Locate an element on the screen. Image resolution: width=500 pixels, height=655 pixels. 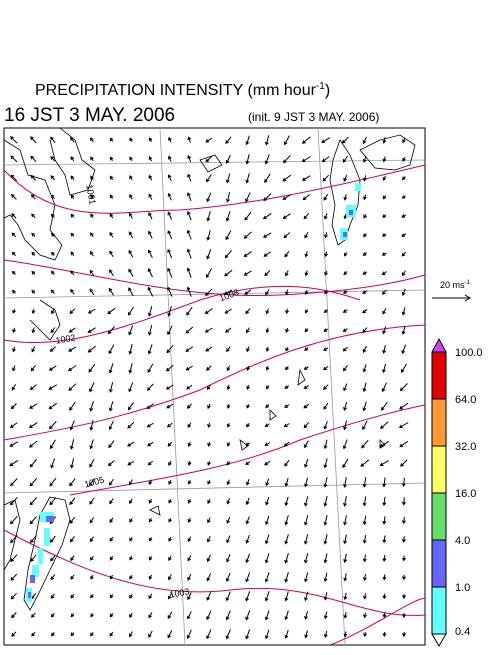
precip-patch is located at coordinates (35, 571).